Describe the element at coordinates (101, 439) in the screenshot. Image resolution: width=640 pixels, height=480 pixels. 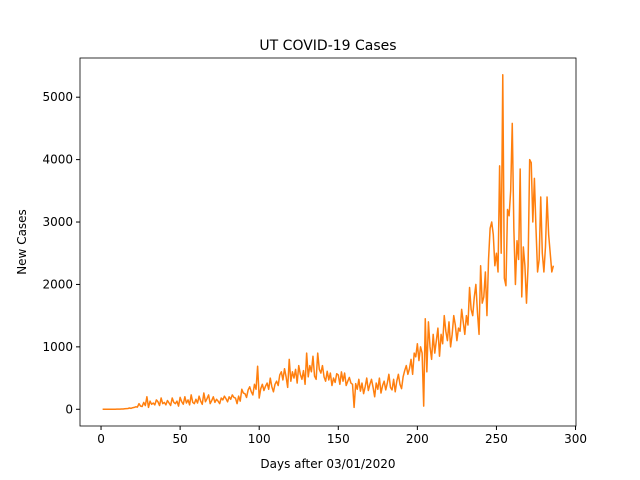
I see `x-tick-label: 0` at that location.